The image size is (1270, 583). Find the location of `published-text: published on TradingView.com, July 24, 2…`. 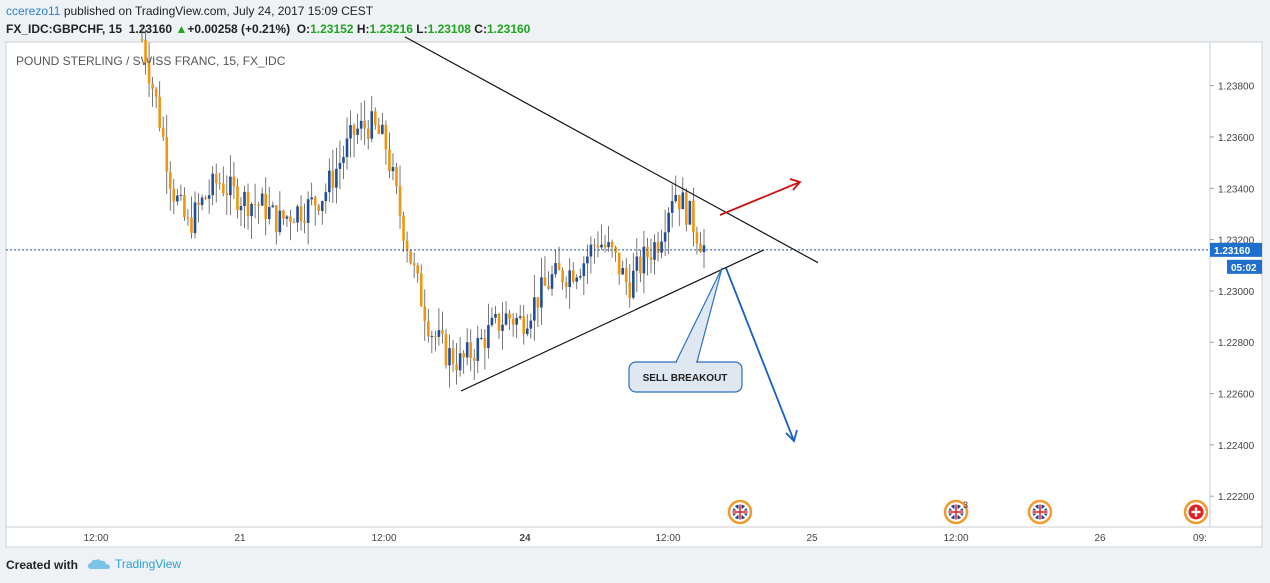

published-text: published on TradingView.com, July 24, 2… is located at coordinates (218, 11).